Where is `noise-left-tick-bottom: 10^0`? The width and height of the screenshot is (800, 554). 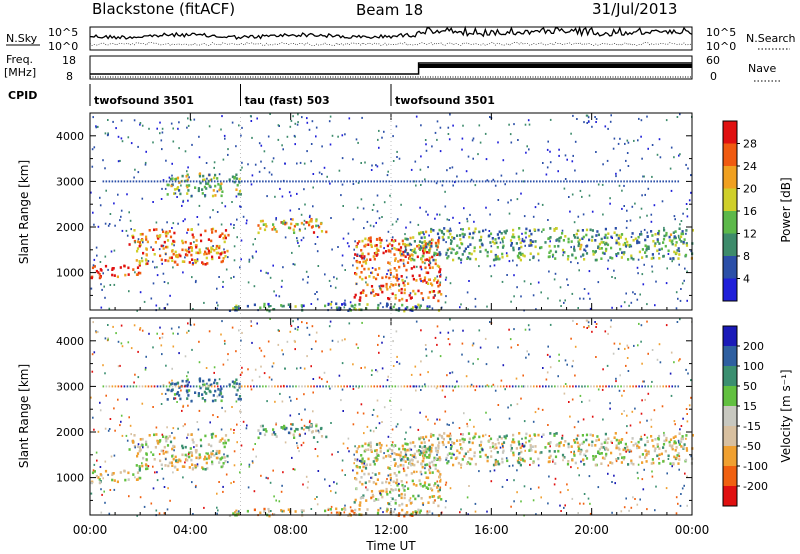
noise-left-tick-bottom: 10^0 is located at coordinates (63, 46).